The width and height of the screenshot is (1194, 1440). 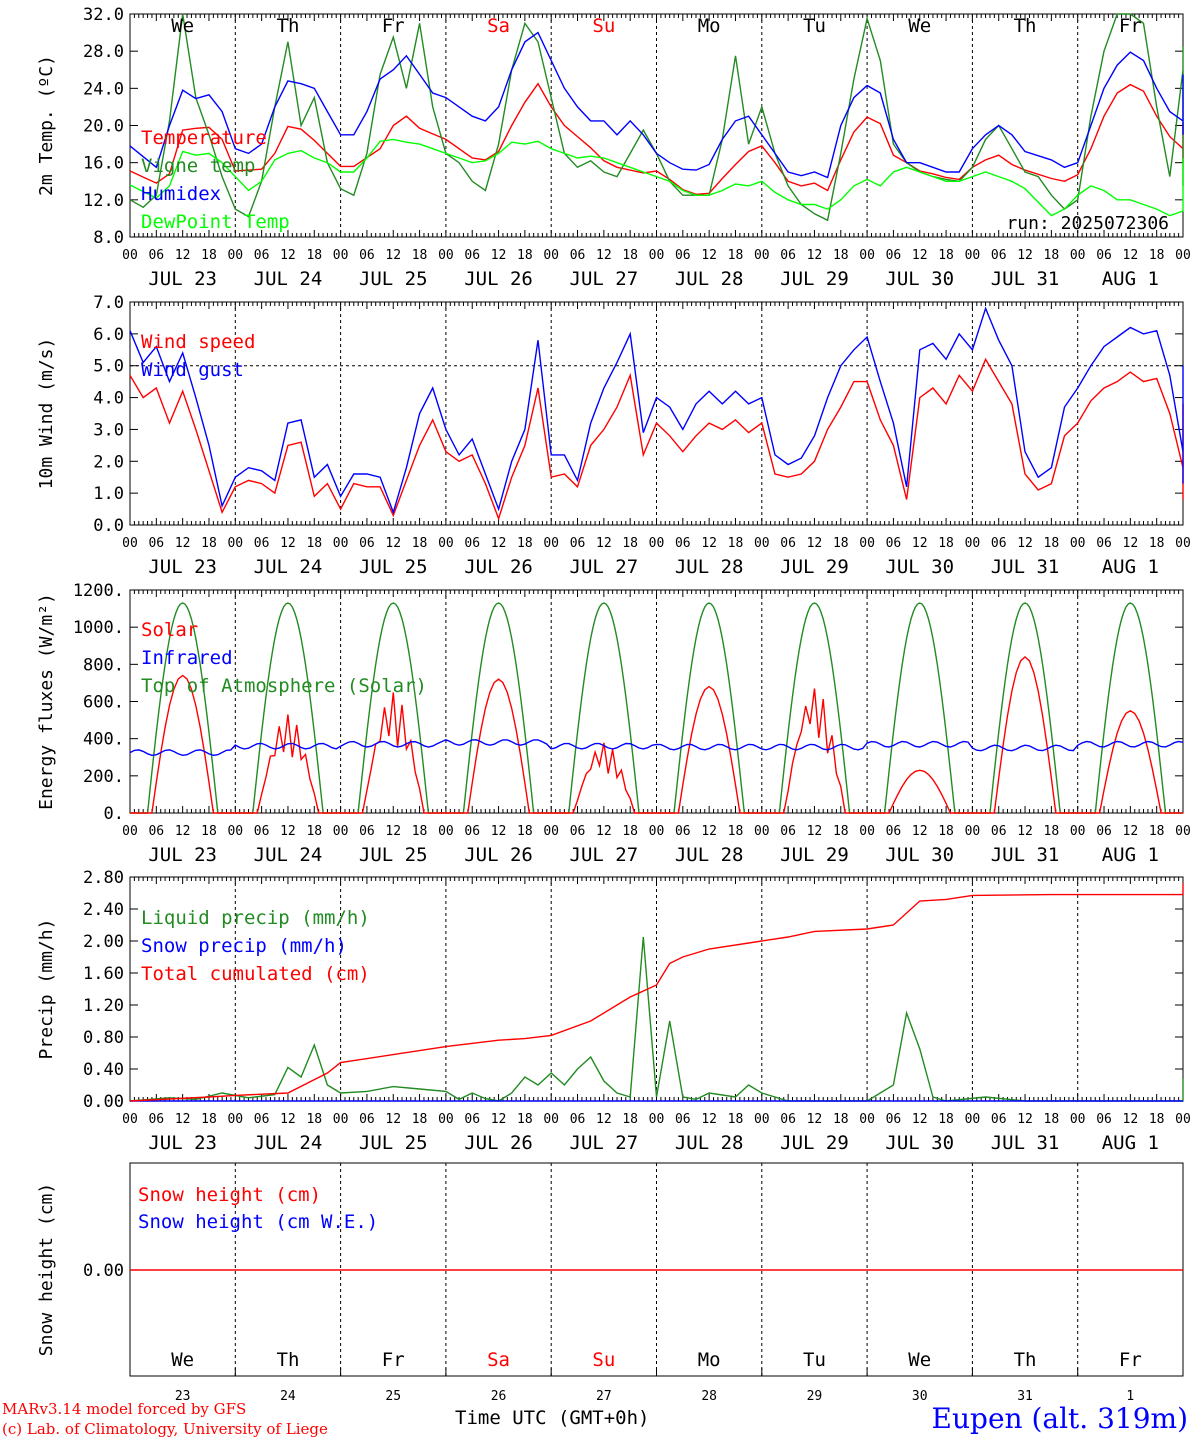 I want to click on y-tick-label: 0.0, so click(x=108, y=526).